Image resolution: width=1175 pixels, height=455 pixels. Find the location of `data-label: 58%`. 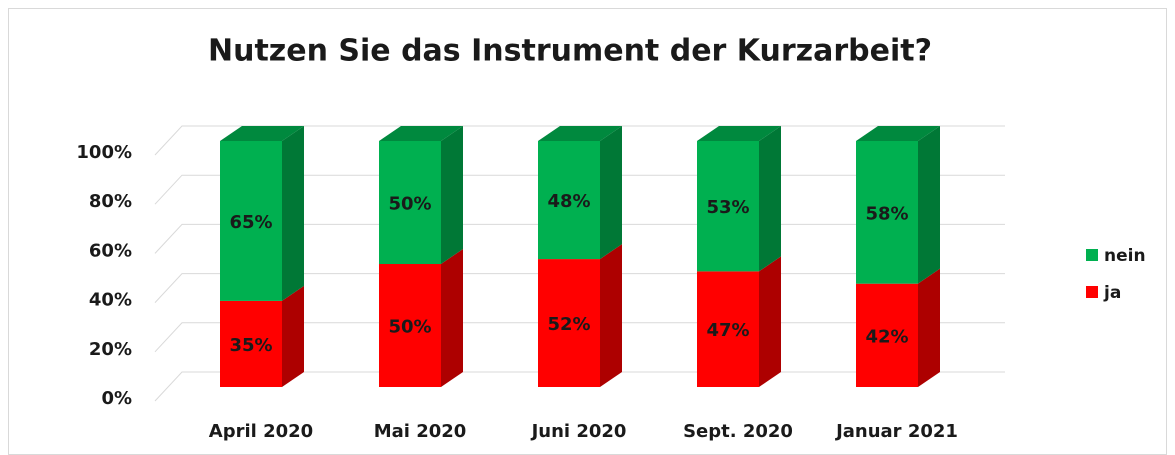

data-label: 58% is located at coordinates (886, 213).